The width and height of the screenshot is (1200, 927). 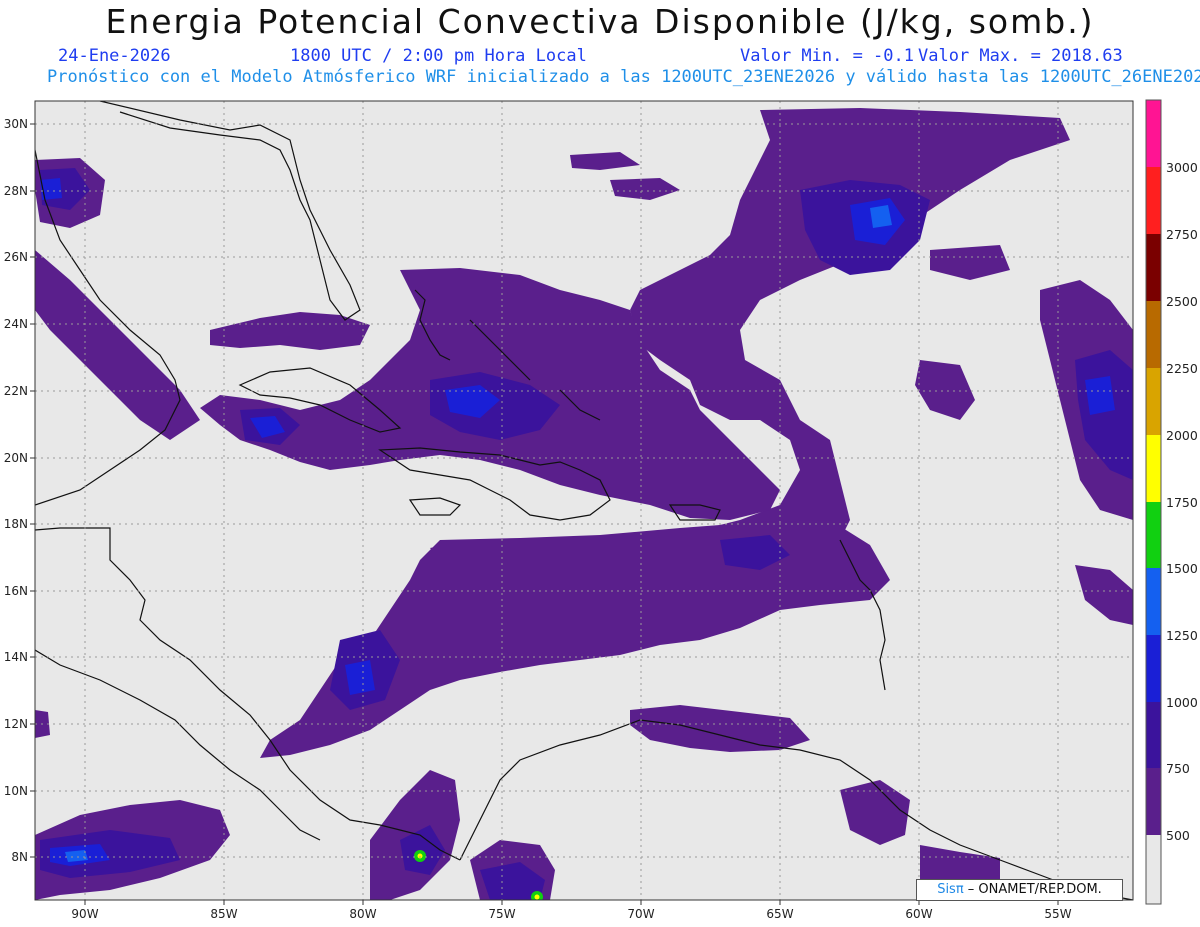 I want to click on forecast-time: 1800 UTC / 2:00 pm Hora Local, so click(x=438, y=56).